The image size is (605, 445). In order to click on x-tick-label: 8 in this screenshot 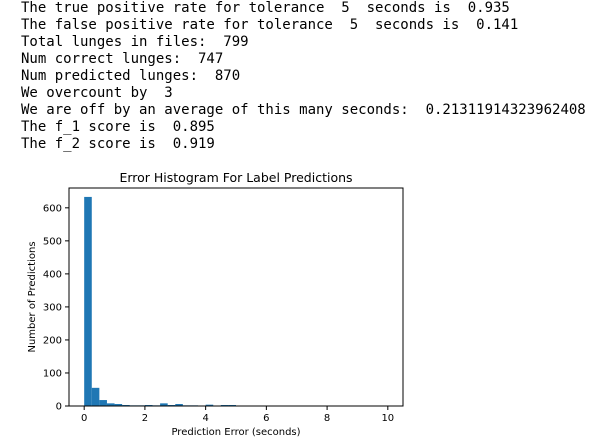, I will do `click(327, 418)`.